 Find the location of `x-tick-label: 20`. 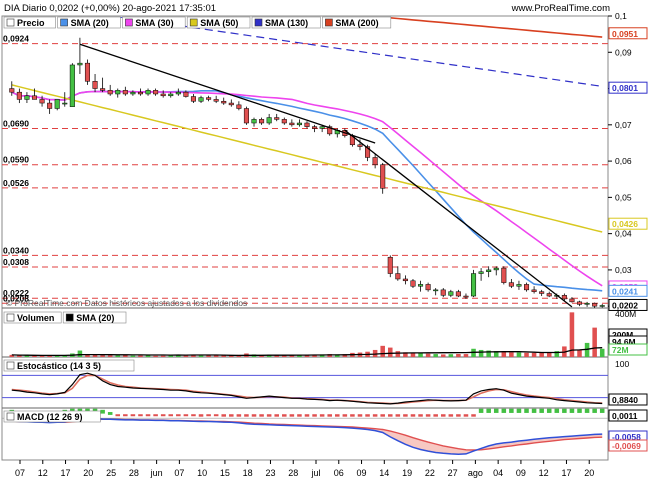

x-tick-label: 20 is located at coordinates (88, 473).